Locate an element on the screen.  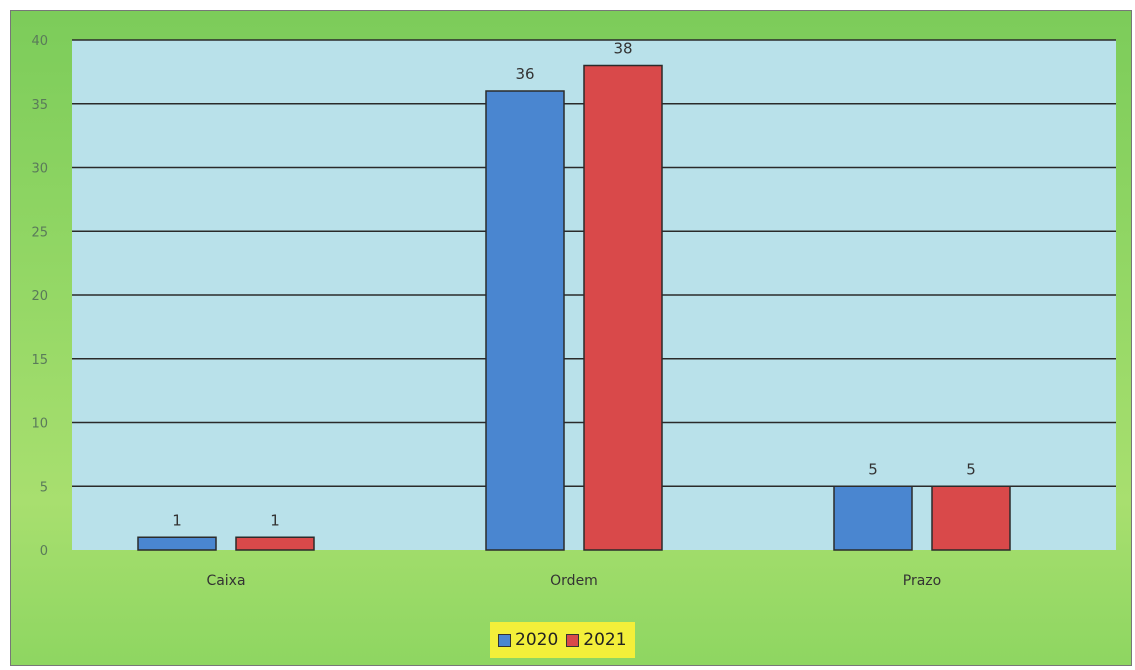
legend-swatch-2021 is located at coordinates (573, 640).